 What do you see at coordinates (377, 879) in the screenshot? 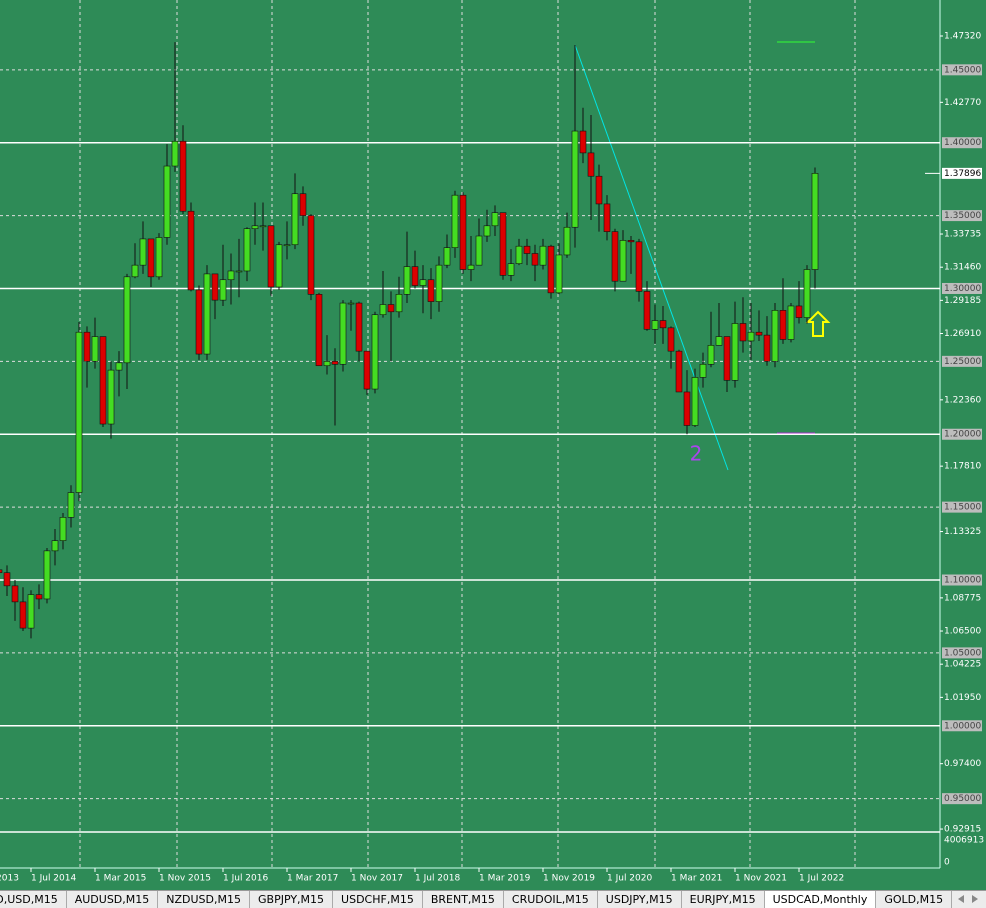
I see `x-tick-label: 1 Nov 2017` at bounding box center [377, 879].